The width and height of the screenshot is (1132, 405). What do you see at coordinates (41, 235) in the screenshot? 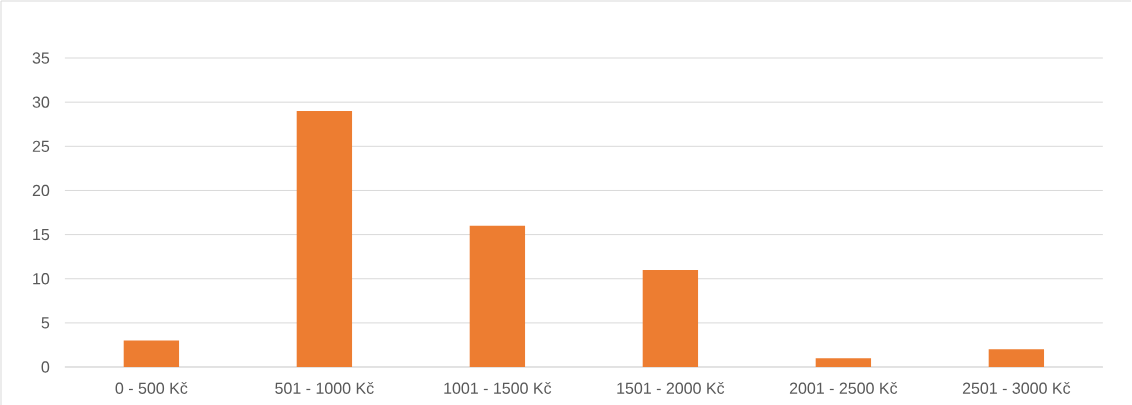
I see `y-tick-label: 15` at bounding box center [41, 235].